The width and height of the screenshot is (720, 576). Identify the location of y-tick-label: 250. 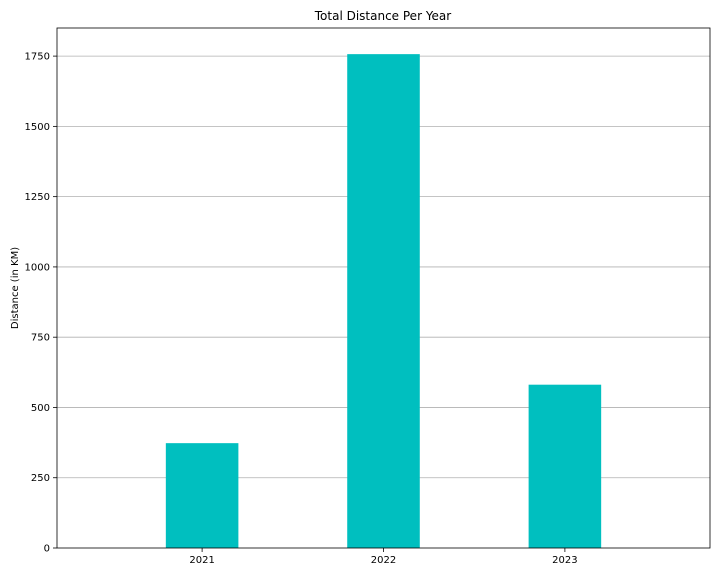
(40, 478).